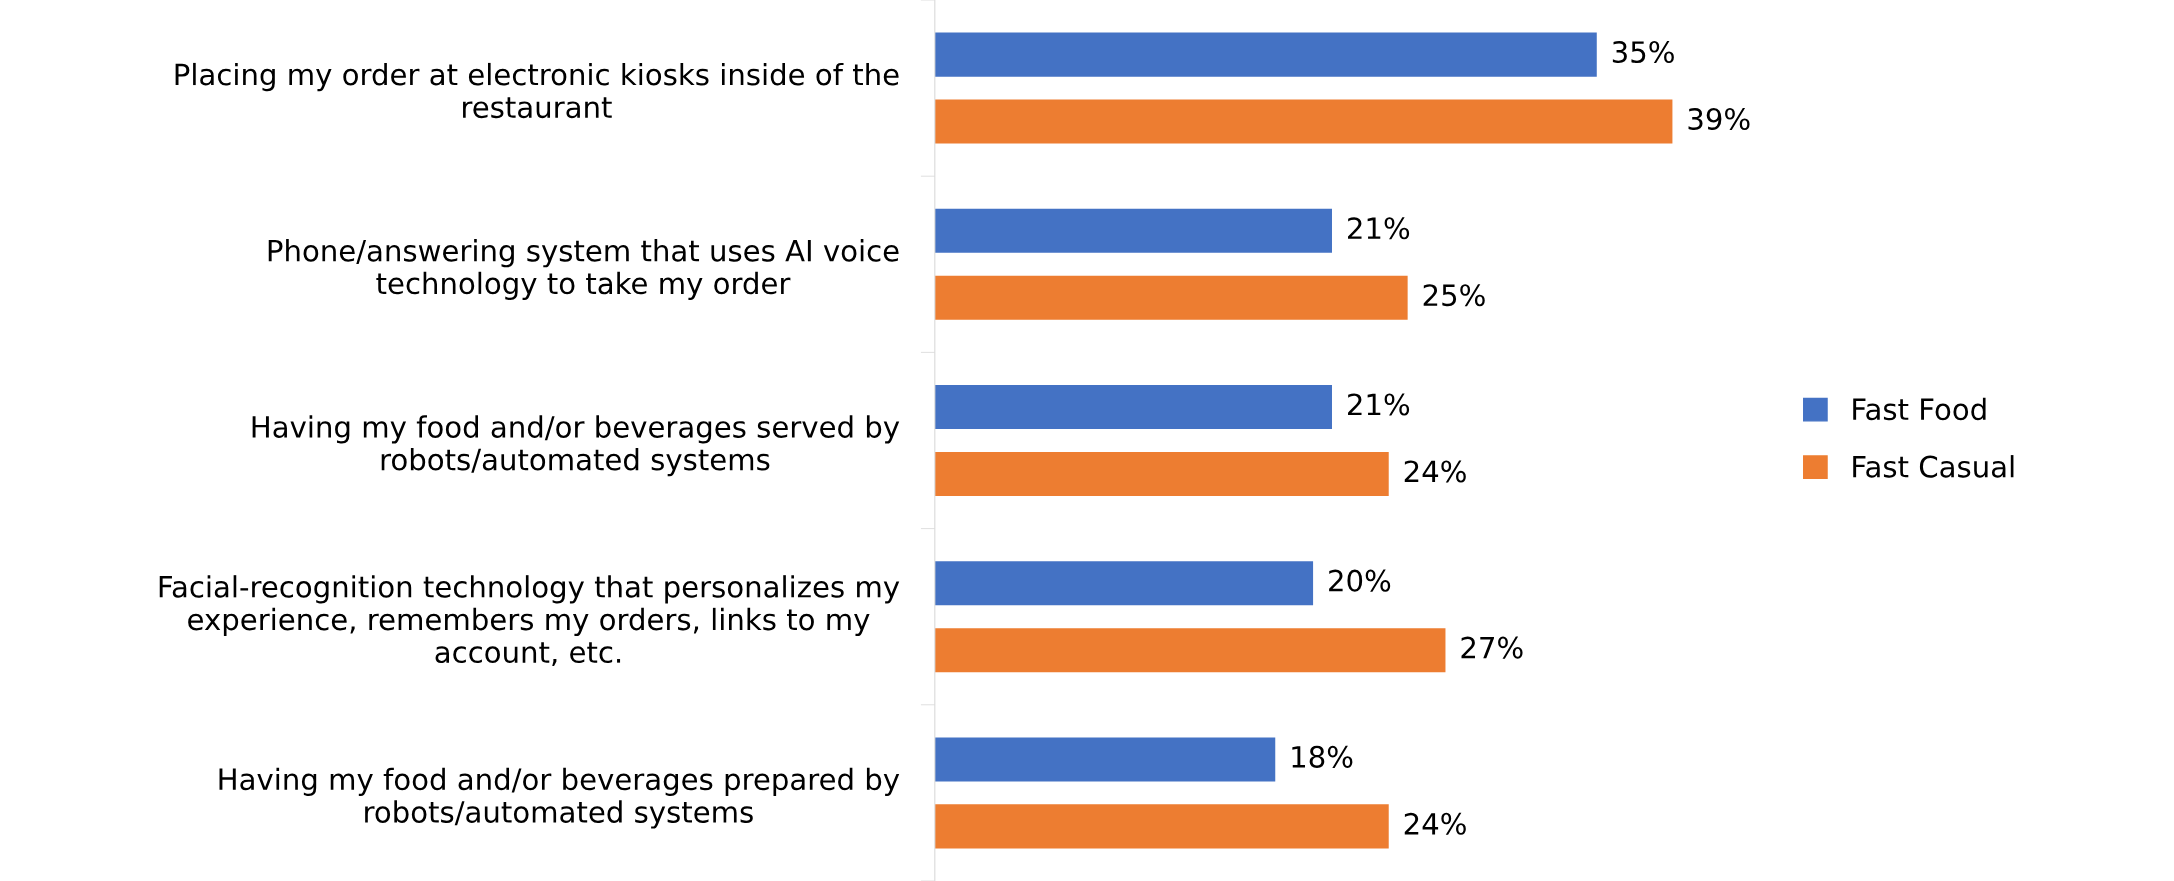 Image resolution: width=2174 pixels, height=881 pixels. I want to click on y-tick-label: Phone/answering system that uses AI voice technology to take my order, so click(583, 269).